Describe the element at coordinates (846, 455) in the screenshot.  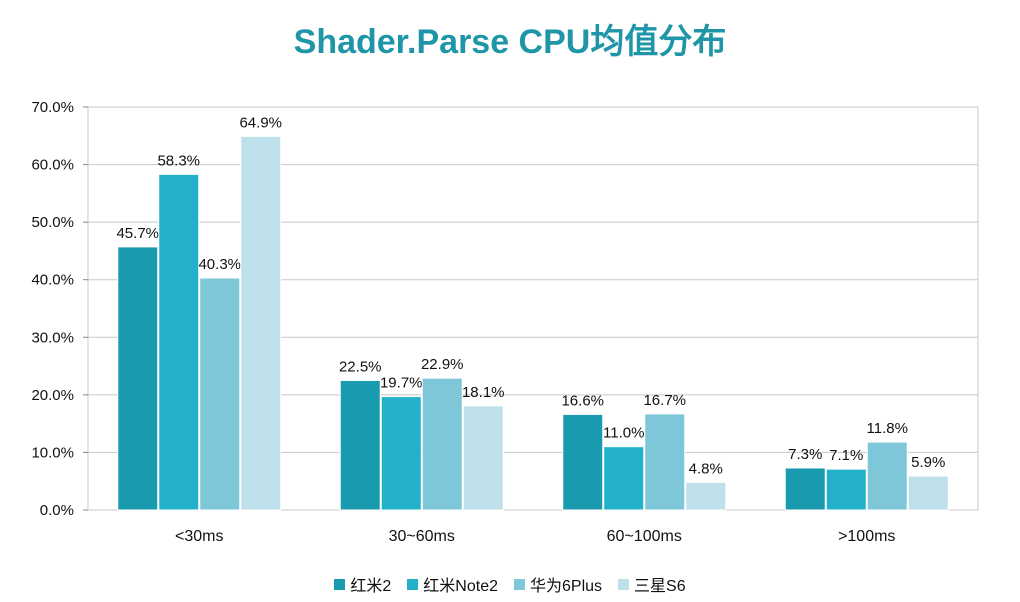
I see `data-label: 7.1%` at that location.